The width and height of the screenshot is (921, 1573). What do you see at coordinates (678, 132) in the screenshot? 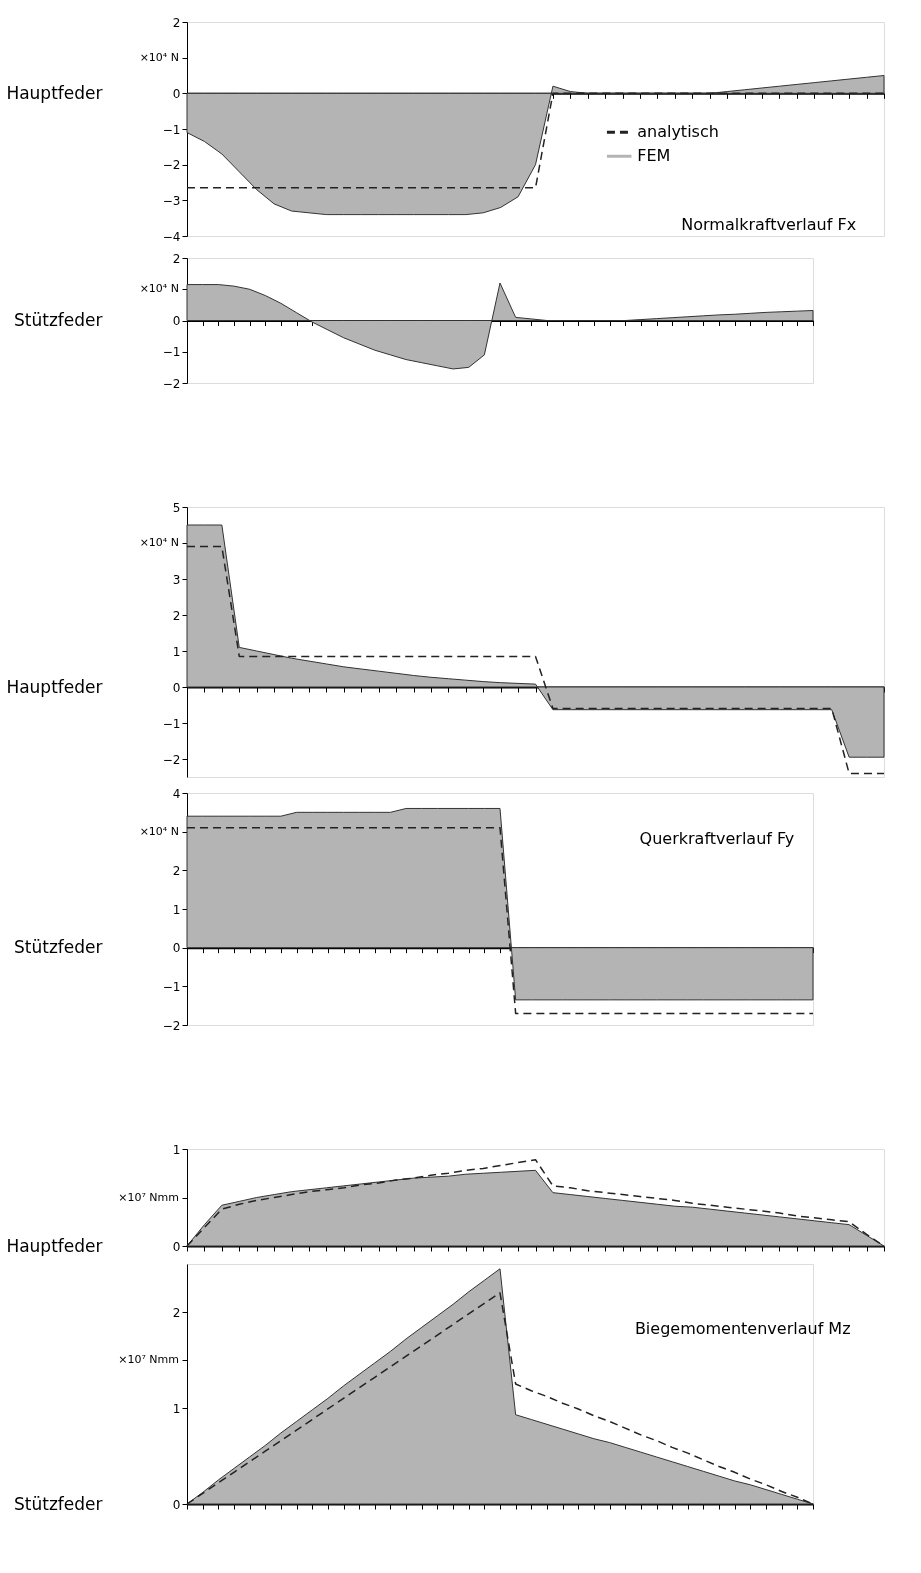
I see `legend-label: analytisch` at bounding box center [678, 132].